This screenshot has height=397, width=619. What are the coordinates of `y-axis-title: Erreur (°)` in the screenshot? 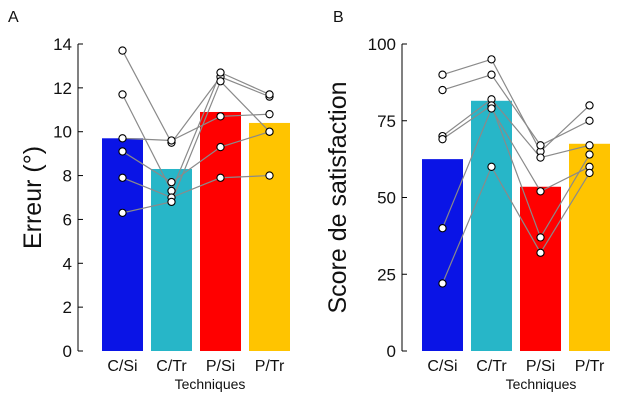 It's located at (33, 197).